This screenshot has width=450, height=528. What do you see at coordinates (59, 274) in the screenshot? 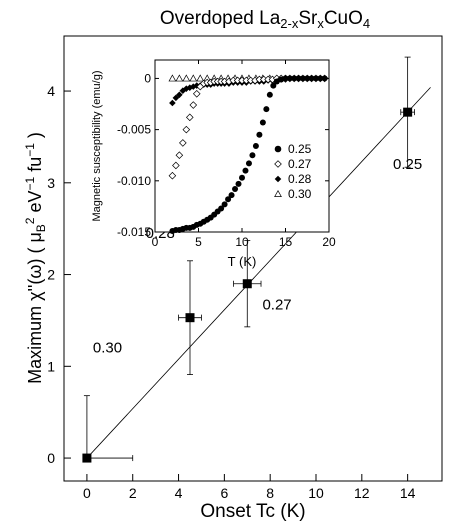
I see `main-y-ticks: 0 1 2 3 4` at bounding box center [59, 274].